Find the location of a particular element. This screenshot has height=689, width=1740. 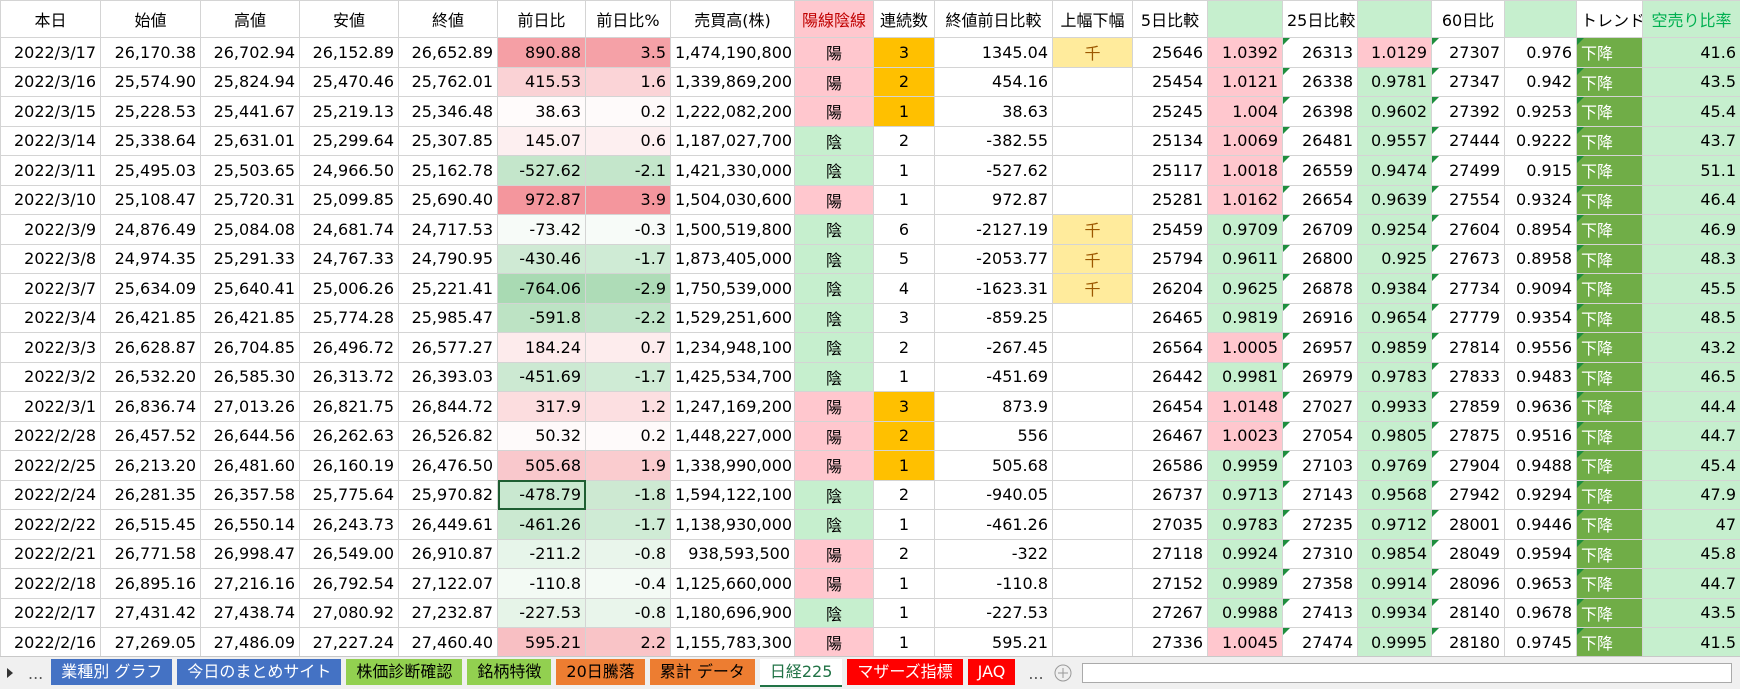

cell: 27027 is located at coordinates (1320, 407).